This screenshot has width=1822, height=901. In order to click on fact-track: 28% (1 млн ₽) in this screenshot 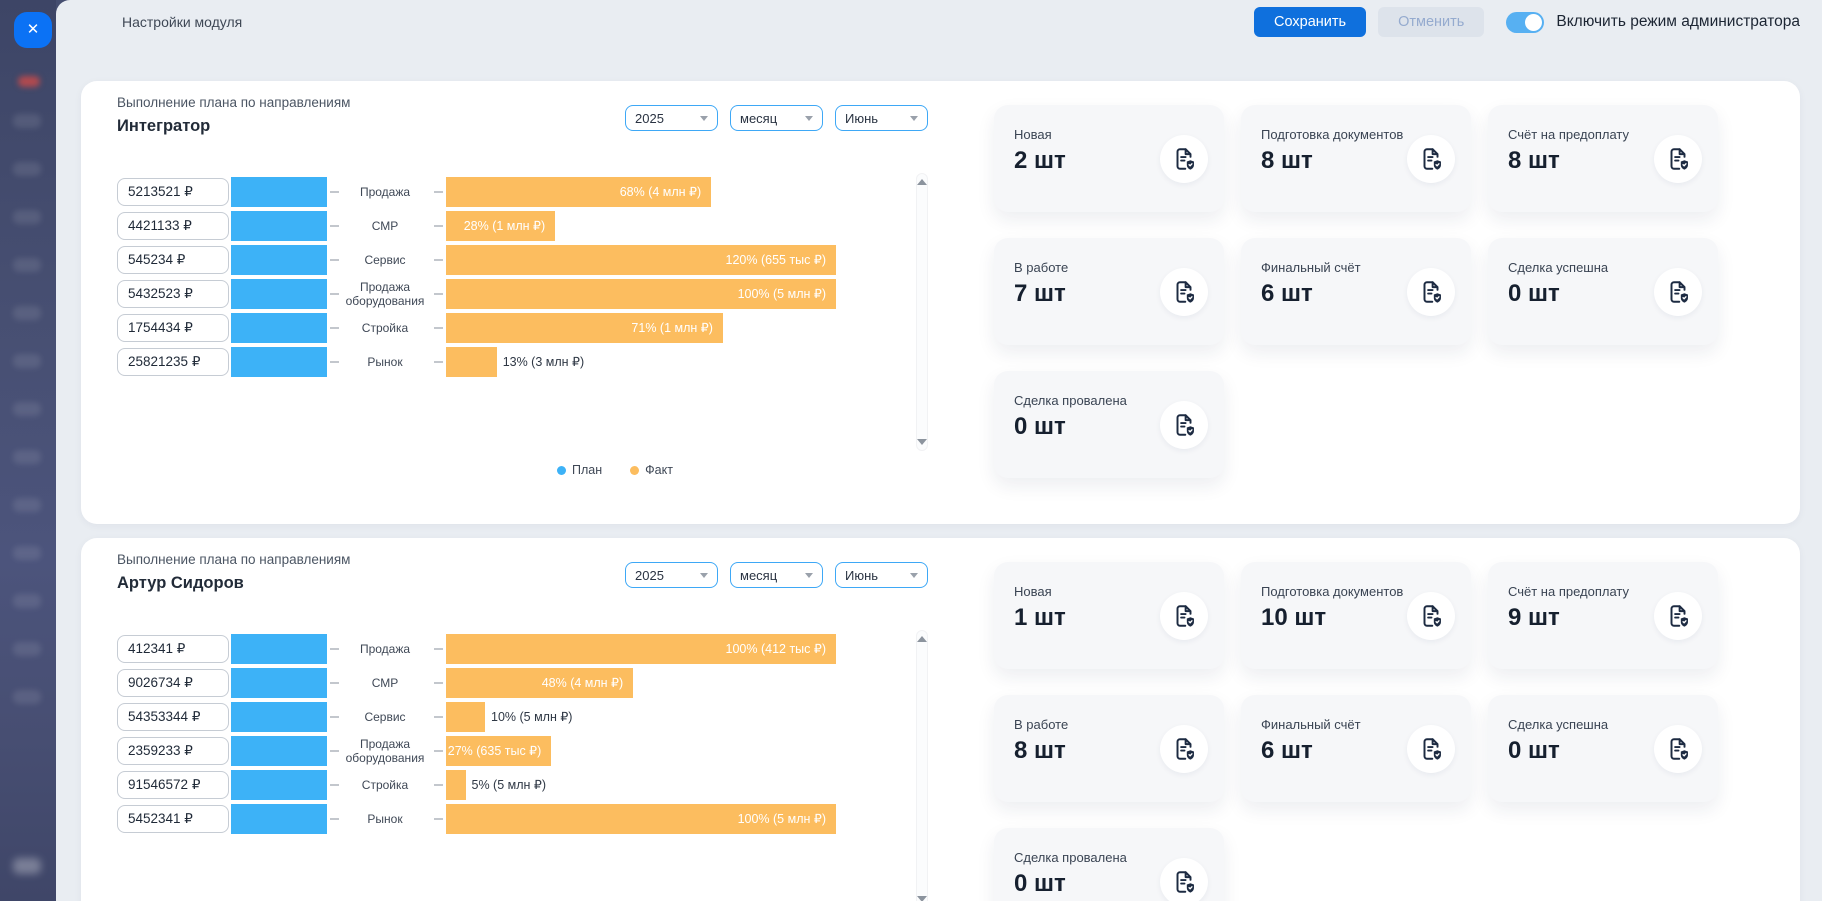, I will do `click(641, 226)`.